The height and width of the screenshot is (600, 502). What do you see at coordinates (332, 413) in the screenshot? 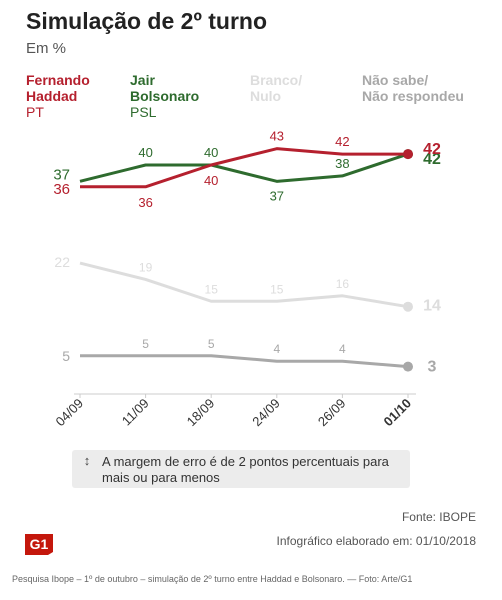
I see `x-tick-label-4: 26/09` at bounding box center [332, 413].